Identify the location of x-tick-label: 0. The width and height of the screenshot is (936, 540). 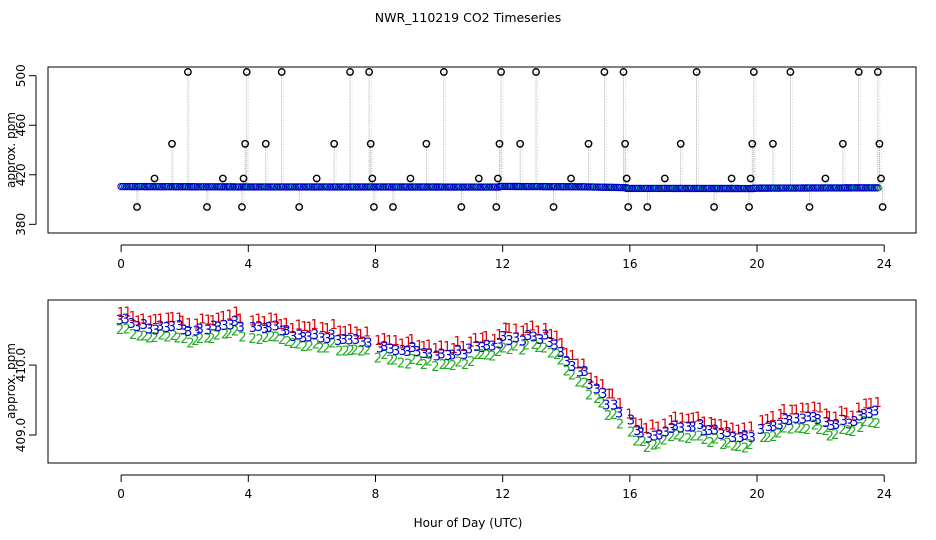
(121, 494).